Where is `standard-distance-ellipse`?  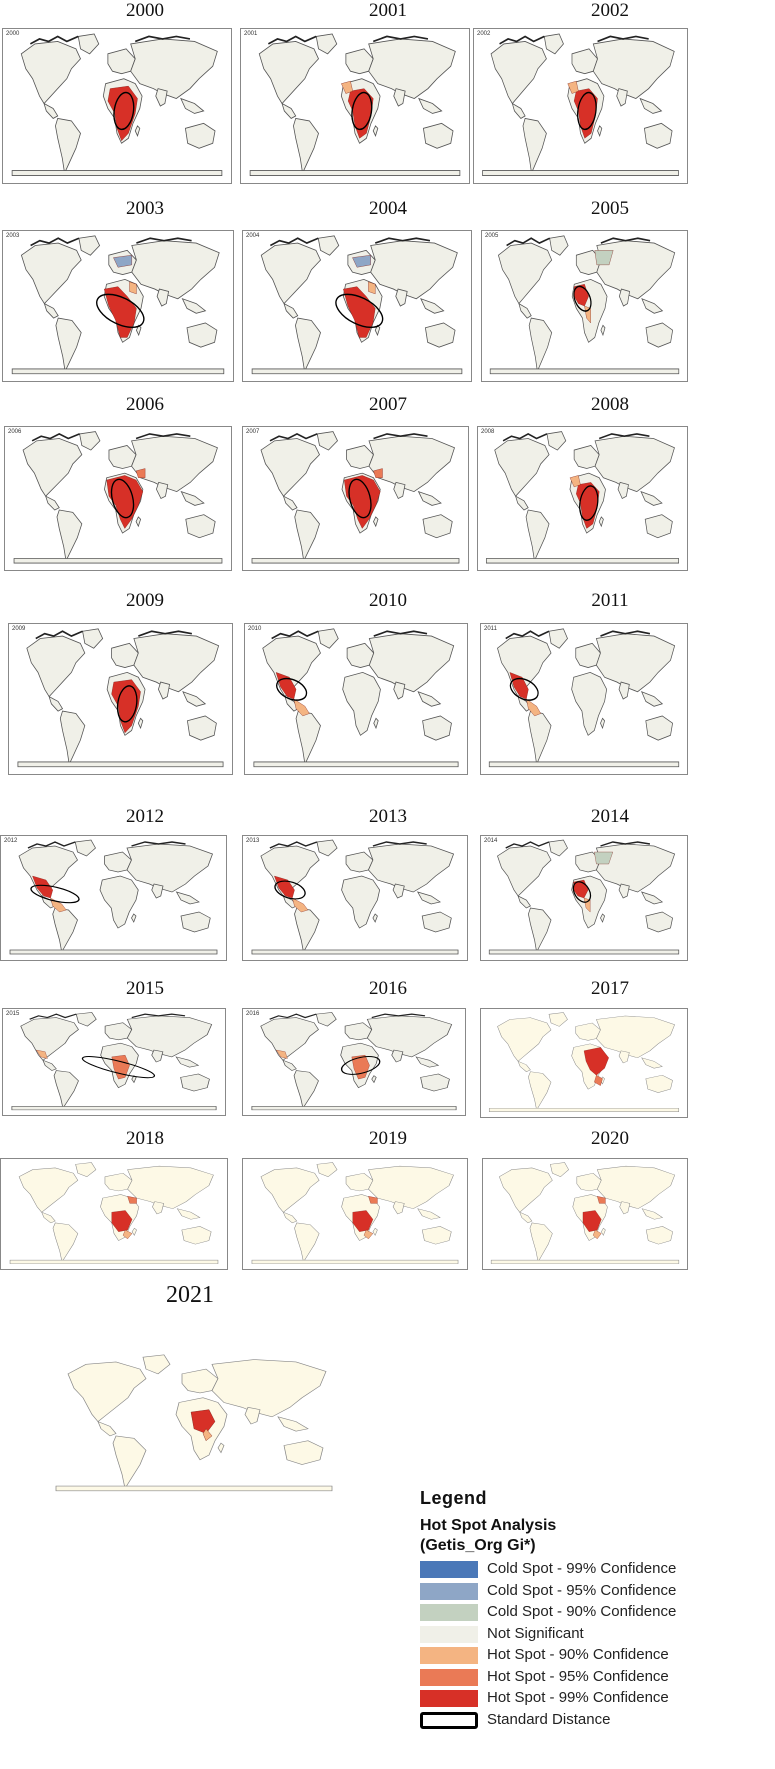 standard-distance-ellipse is located at coordinates (582, 892).